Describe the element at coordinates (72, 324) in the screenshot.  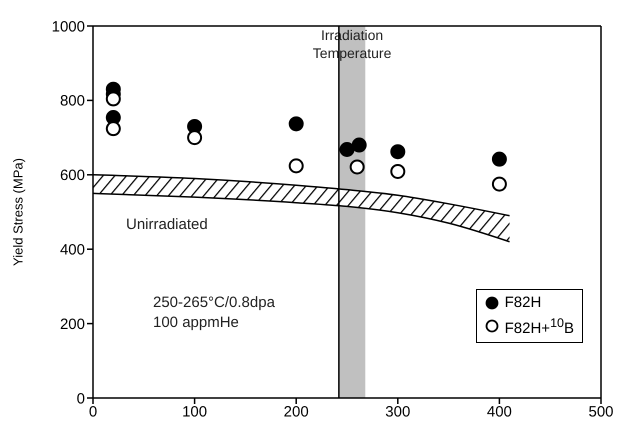
I see `y-tick-label: 200` at that location.